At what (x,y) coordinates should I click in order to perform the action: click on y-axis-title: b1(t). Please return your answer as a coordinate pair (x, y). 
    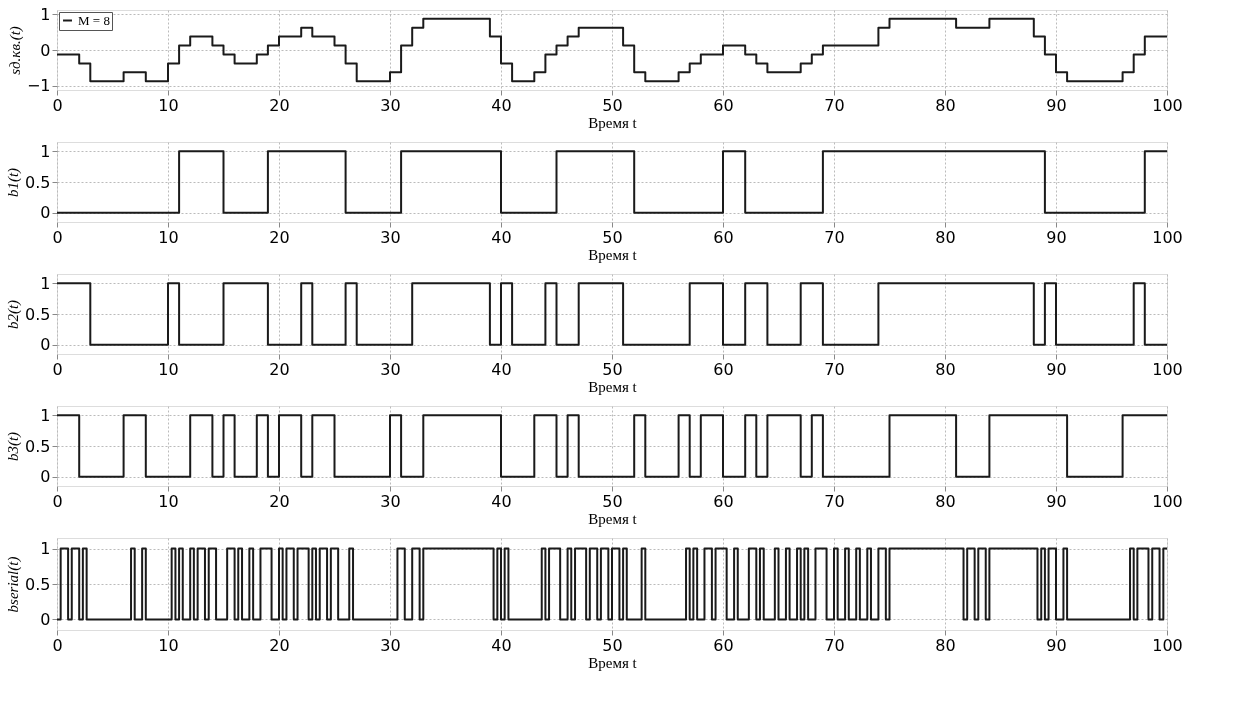
    Looking at the image, I should click on (14, 182).